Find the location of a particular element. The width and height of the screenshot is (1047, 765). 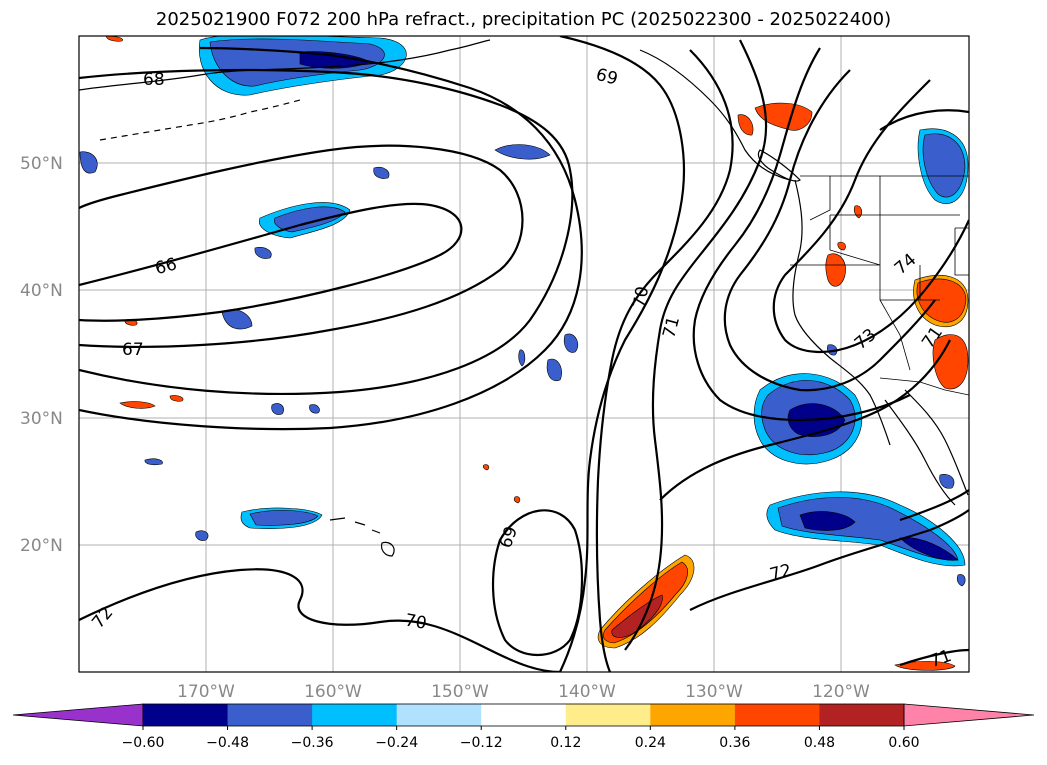

contour-69-loop is located at coordinates (537, 583).